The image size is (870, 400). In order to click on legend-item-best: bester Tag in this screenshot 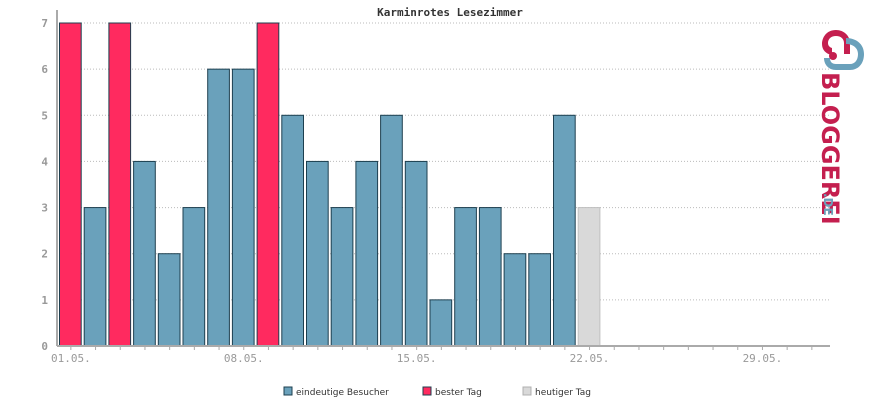, I will do `click(452, 392)`.